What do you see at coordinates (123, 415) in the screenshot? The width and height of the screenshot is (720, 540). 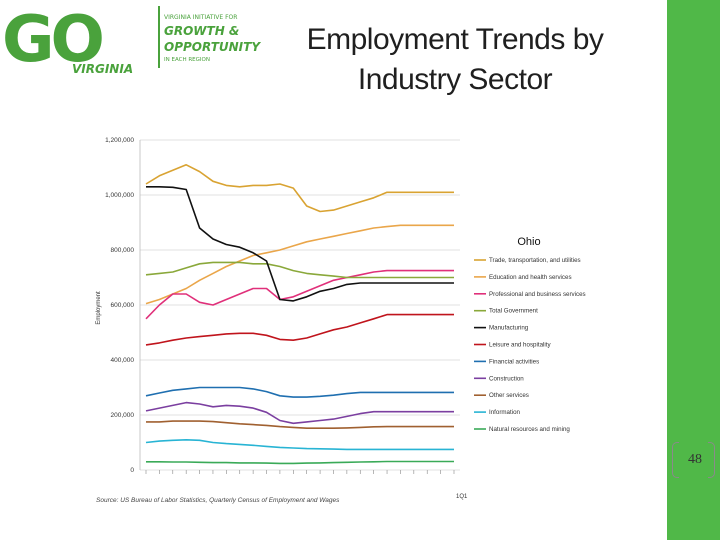 I see `y-tick-label: 200,000` at bounding box center [123, 415].